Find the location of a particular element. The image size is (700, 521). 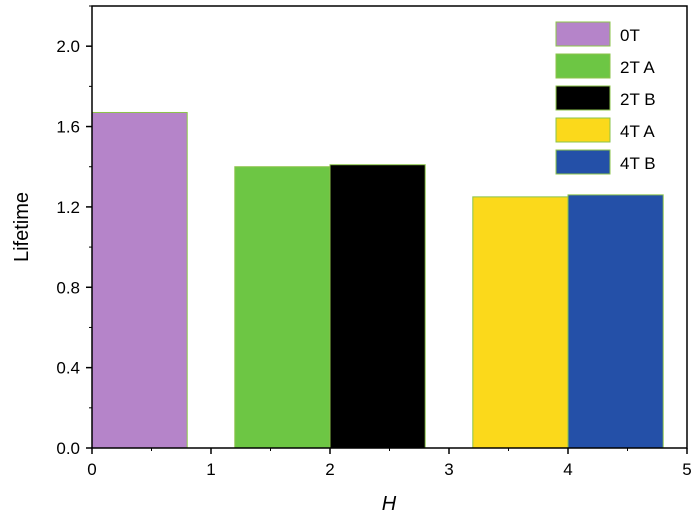

x-tick-label: 5 is located at coordinates (686, 469).